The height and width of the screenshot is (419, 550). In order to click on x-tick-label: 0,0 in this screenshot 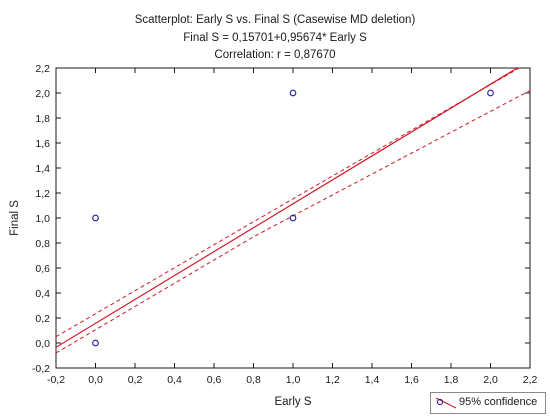, I will do `click(95, 380)`.